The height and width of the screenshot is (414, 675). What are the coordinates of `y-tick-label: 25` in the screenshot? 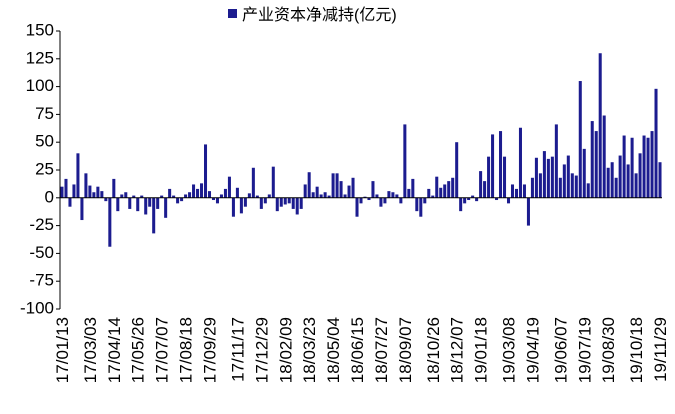 It's located at (44, 168).